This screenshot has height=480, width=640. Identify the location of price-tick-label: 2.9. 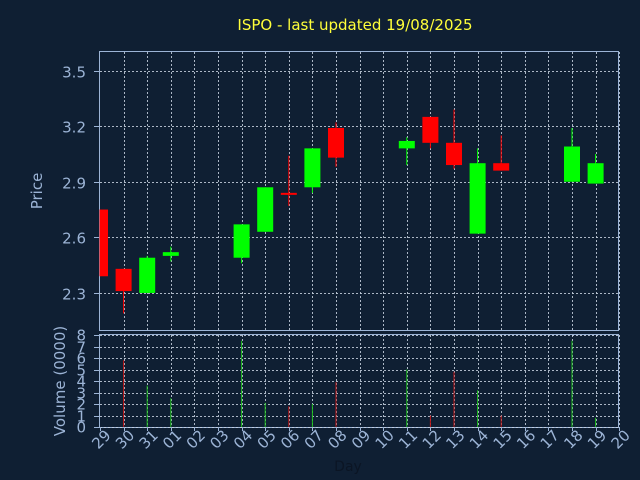
(74, 184).